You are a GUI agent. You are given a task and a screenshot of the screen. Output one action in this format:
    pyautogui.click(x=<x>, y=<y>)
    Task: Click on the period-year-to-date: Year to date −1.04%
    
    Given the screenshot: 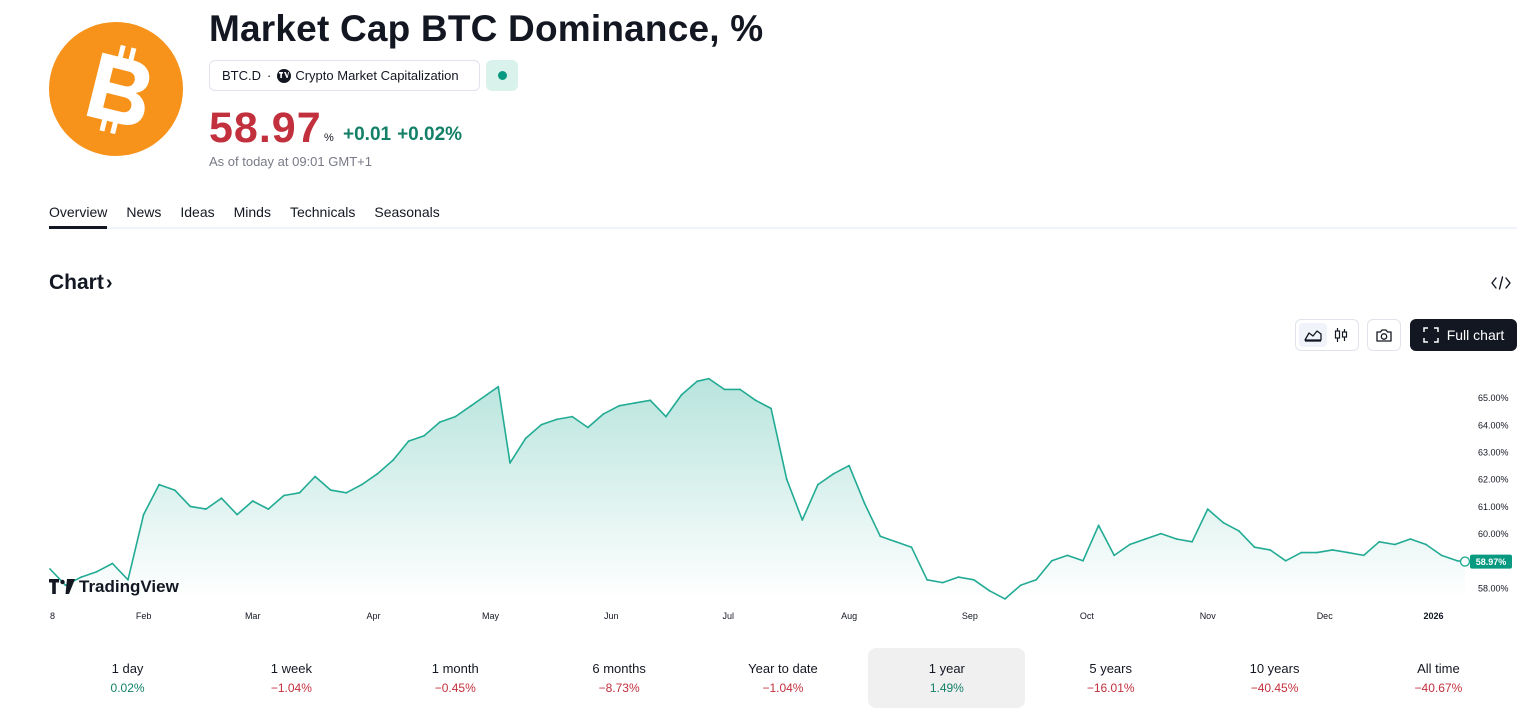 What is the action you would take?
    pyautogui.click(x=782, y=678)
    